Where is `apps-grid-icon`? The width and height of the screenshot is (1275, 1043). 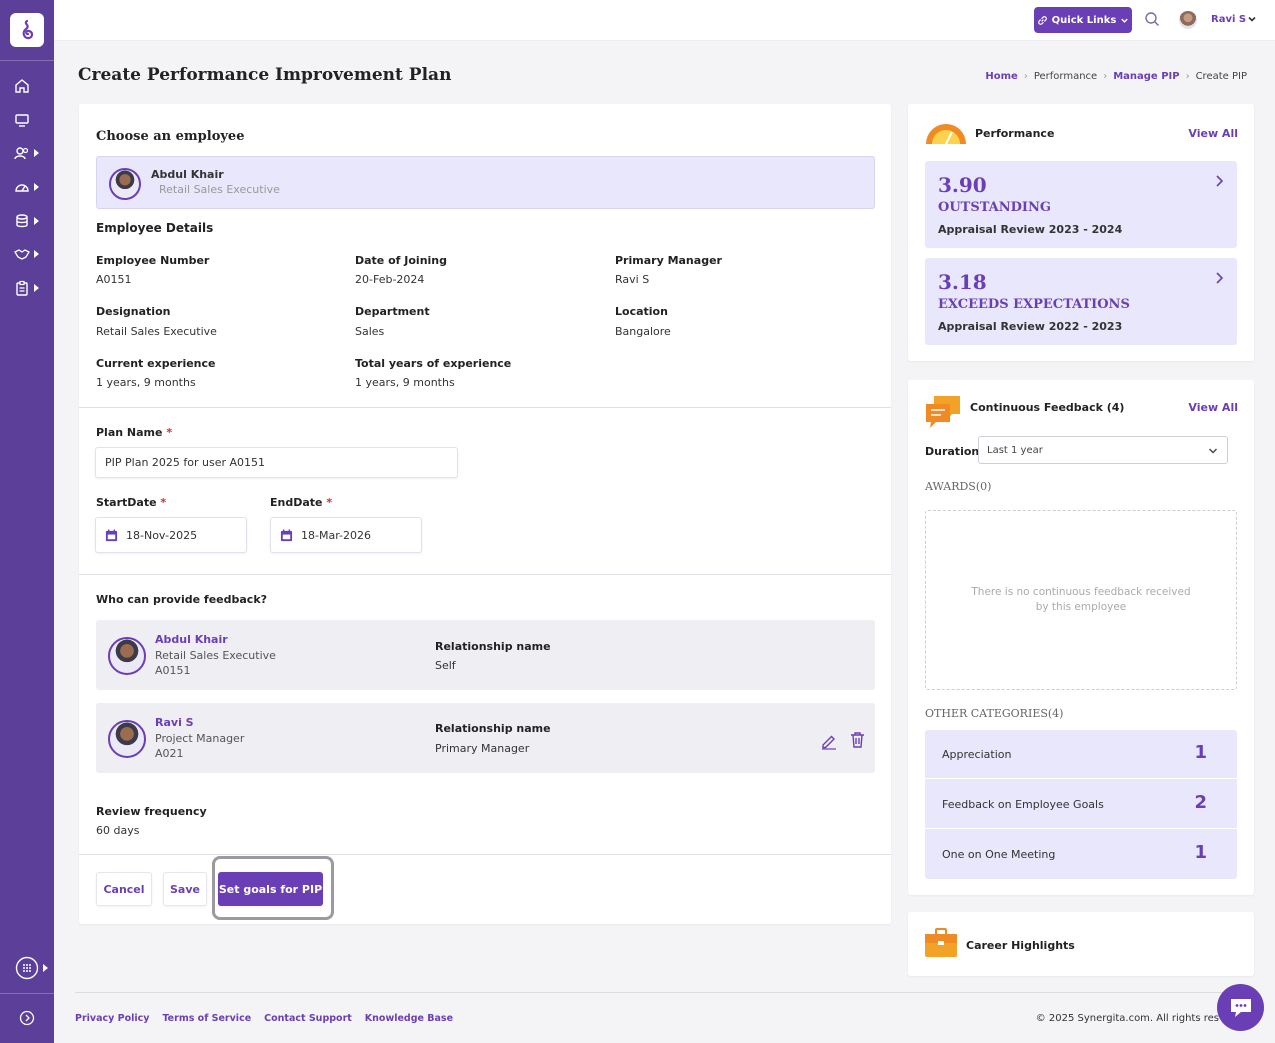 apps-grid-icon is located at coordinates (27, 968).